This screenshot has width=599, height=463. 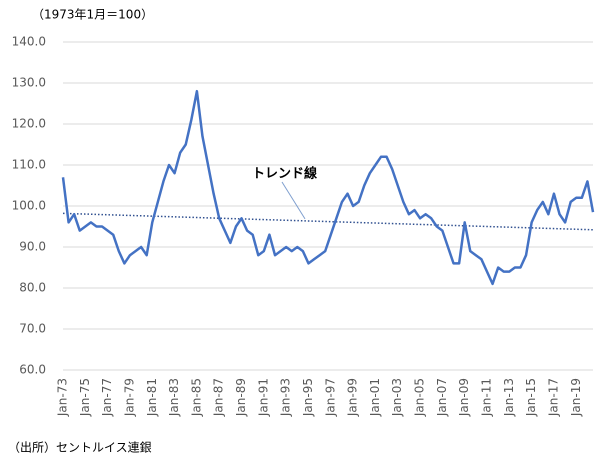 What do you see at coordinates (196, 397) in the screenshot?
I see `x-tick-label: Jan-85` at bounding box center [196, 397].